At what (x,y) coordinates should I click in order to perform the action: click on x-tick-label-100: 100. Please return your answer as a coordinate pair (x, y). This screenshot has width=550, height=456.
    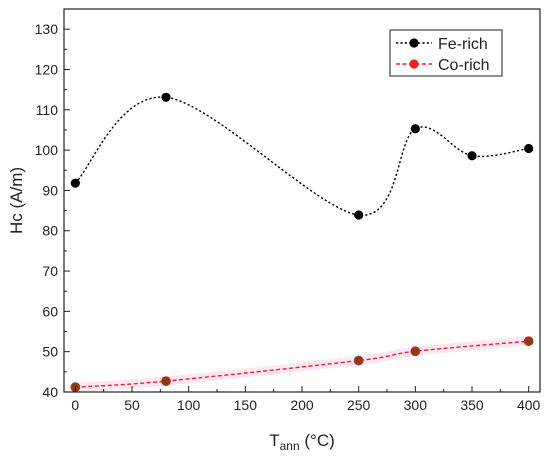
    Looking at the image, I should click on (189, 405).